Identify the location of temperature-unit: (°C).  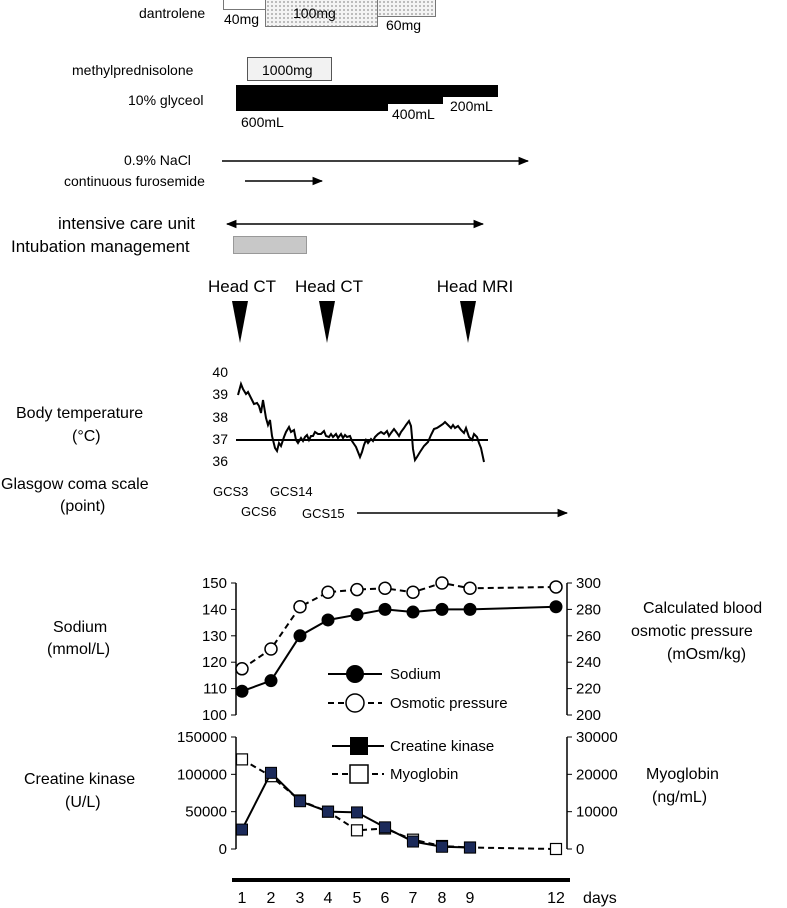
(86, 436).